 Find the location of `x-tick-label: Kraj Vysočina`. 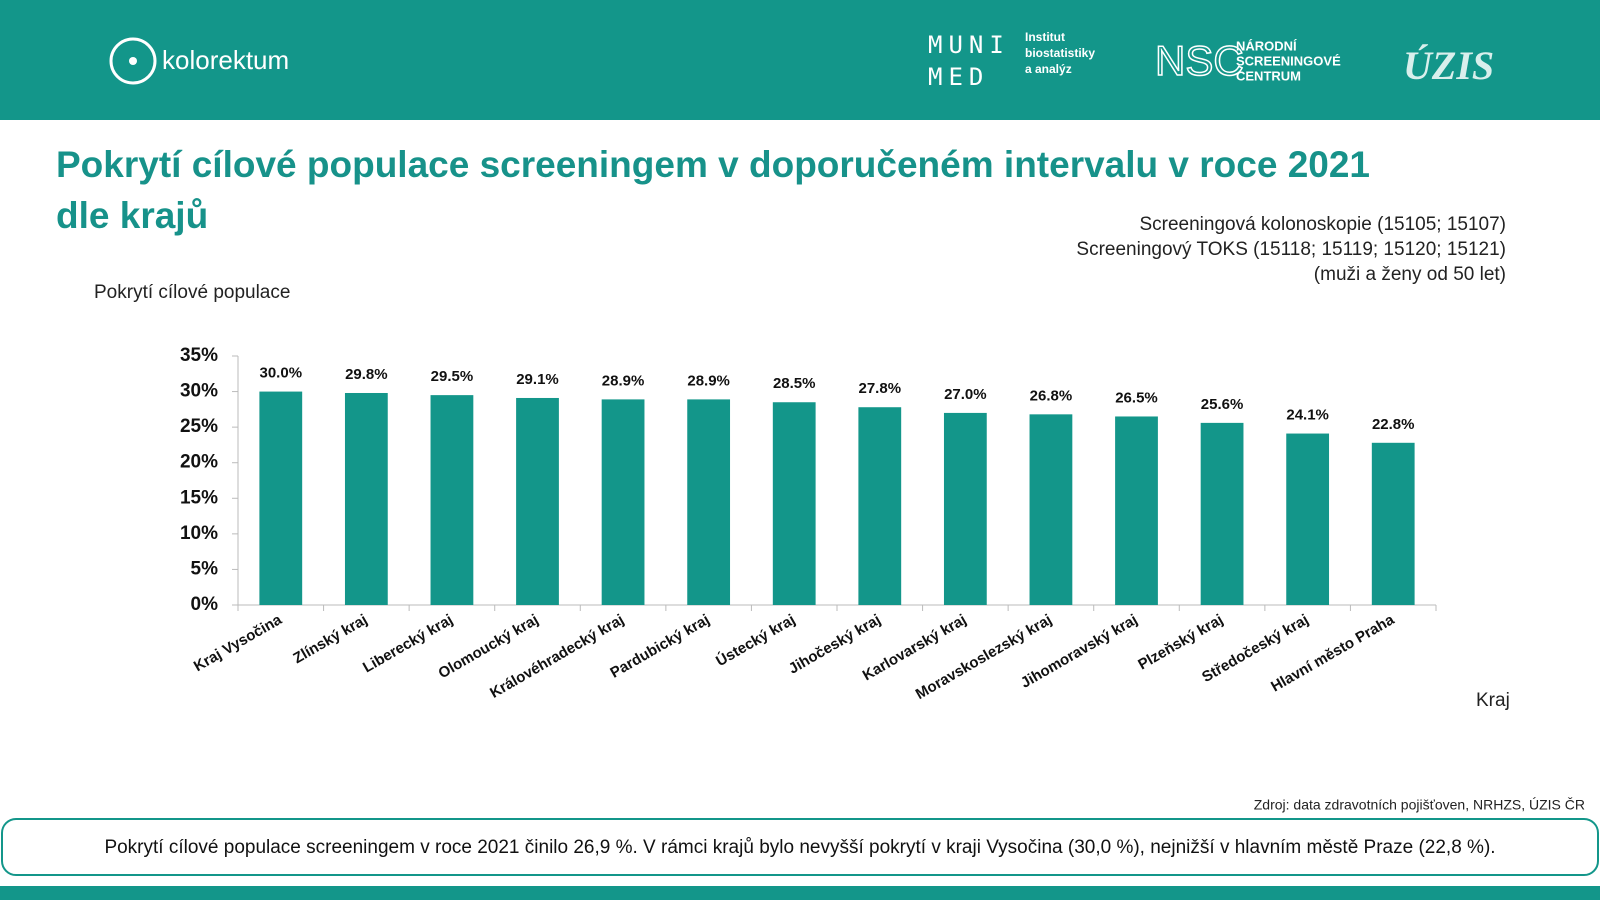

x-tick-label: Kraj Vysočina is located at coordinates (238, 643).